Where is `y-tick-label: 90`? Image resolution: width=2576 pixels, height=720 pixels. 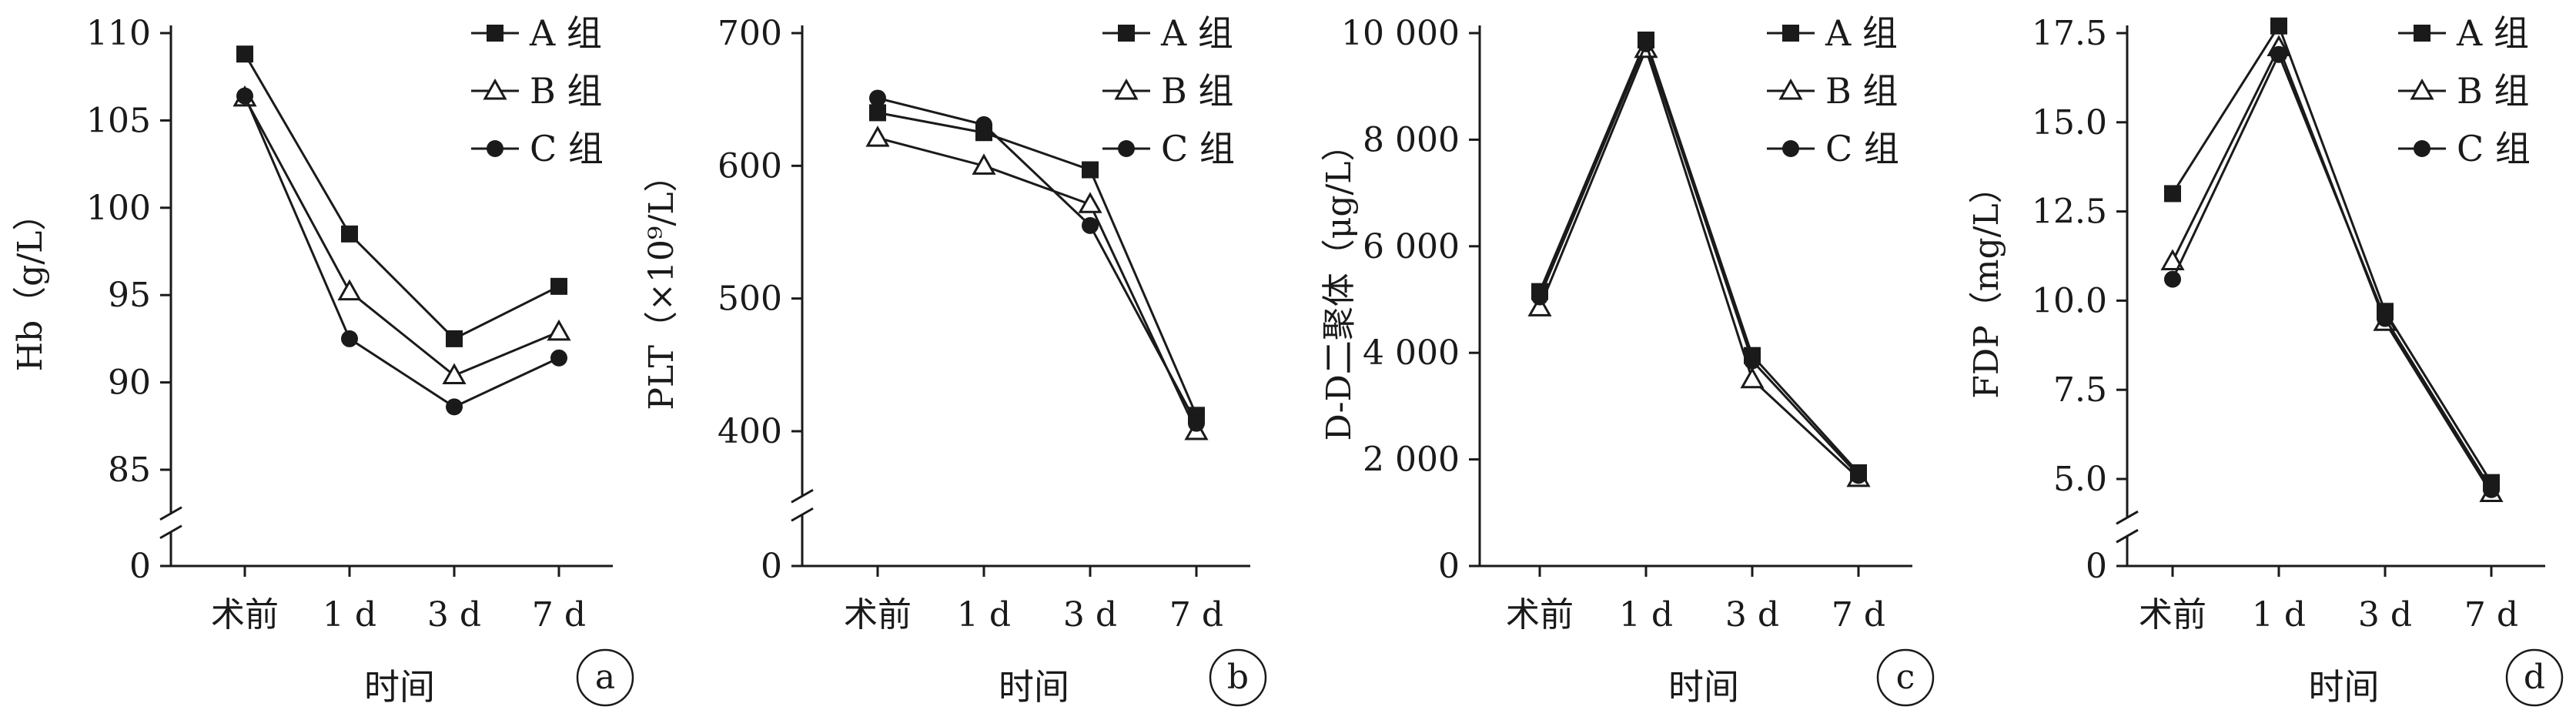 y-tick-label: 90 is located at coordinates (130, 383).